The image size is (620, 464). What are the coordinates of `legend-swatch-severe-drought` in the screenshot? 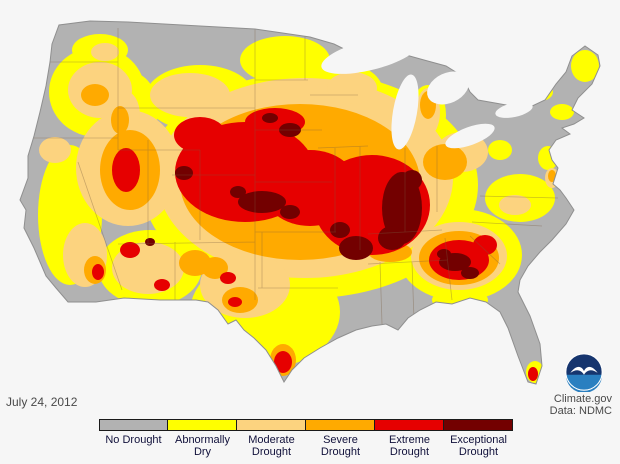 It's located at (340, 425).